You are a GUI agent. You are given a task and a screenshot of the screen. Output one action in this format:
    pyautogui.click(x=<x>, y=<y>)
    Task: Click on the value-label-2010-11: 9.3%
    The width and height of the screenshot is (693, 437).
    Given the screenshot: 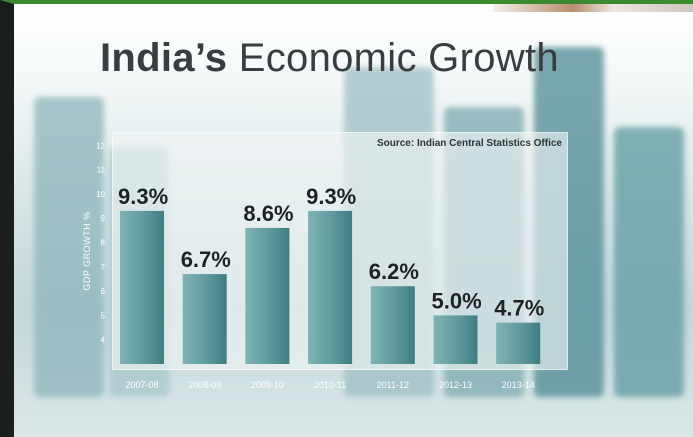 What is the action you would take?
    pyautogui.click(x=331, y=196)
    